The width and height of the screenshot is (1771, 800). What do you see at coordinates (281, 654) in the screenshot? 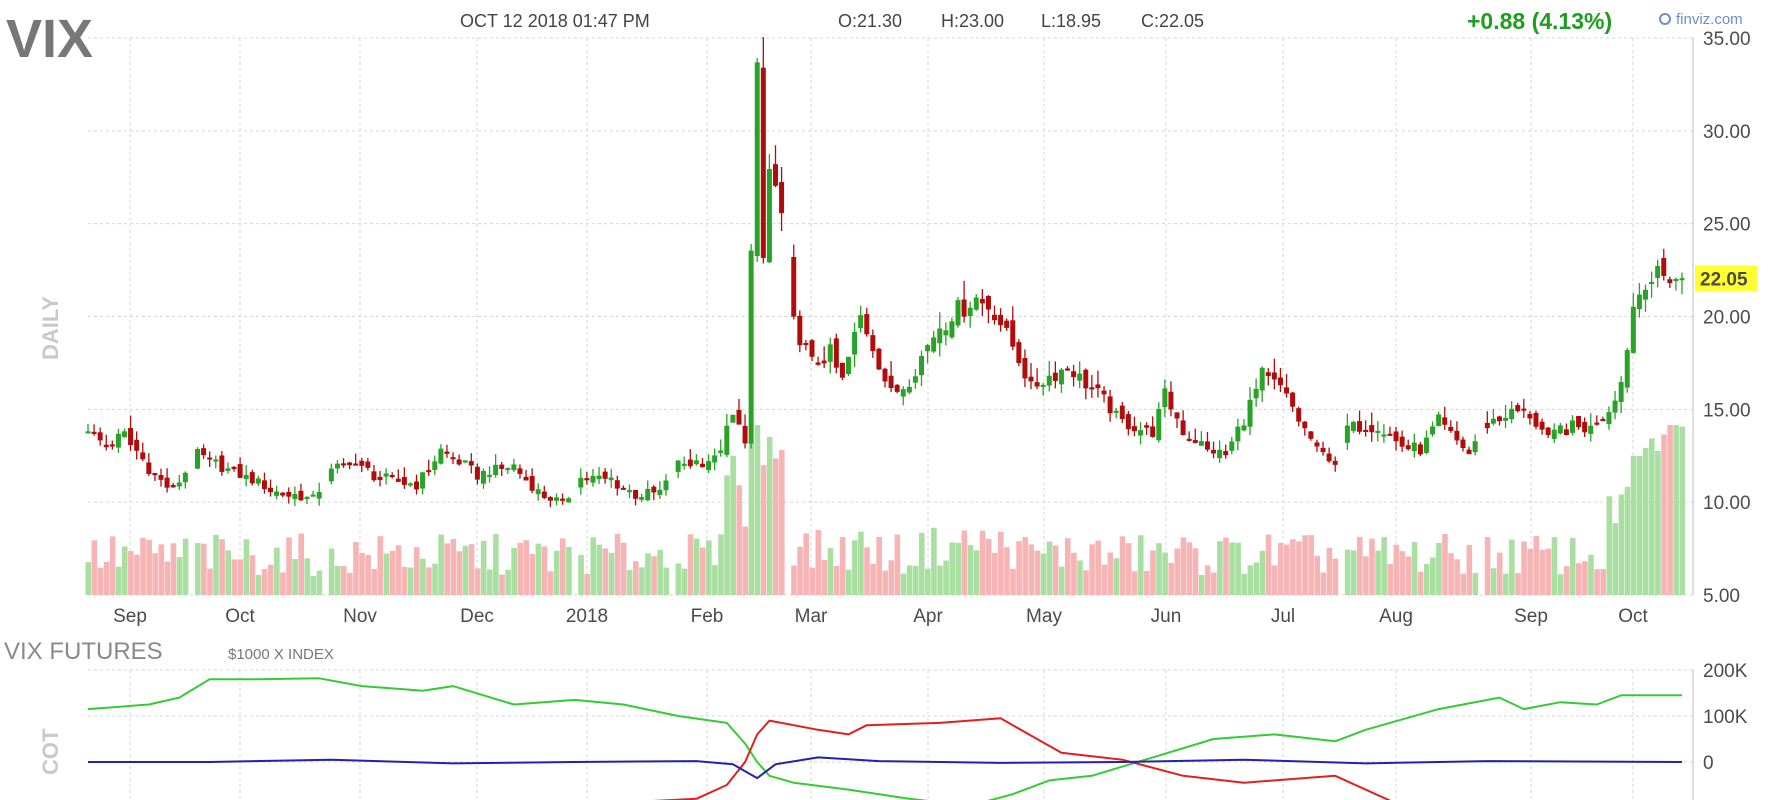
I see `cot-panel-subtitle: $1000 X INDEX` at bounding box center [281, 654].